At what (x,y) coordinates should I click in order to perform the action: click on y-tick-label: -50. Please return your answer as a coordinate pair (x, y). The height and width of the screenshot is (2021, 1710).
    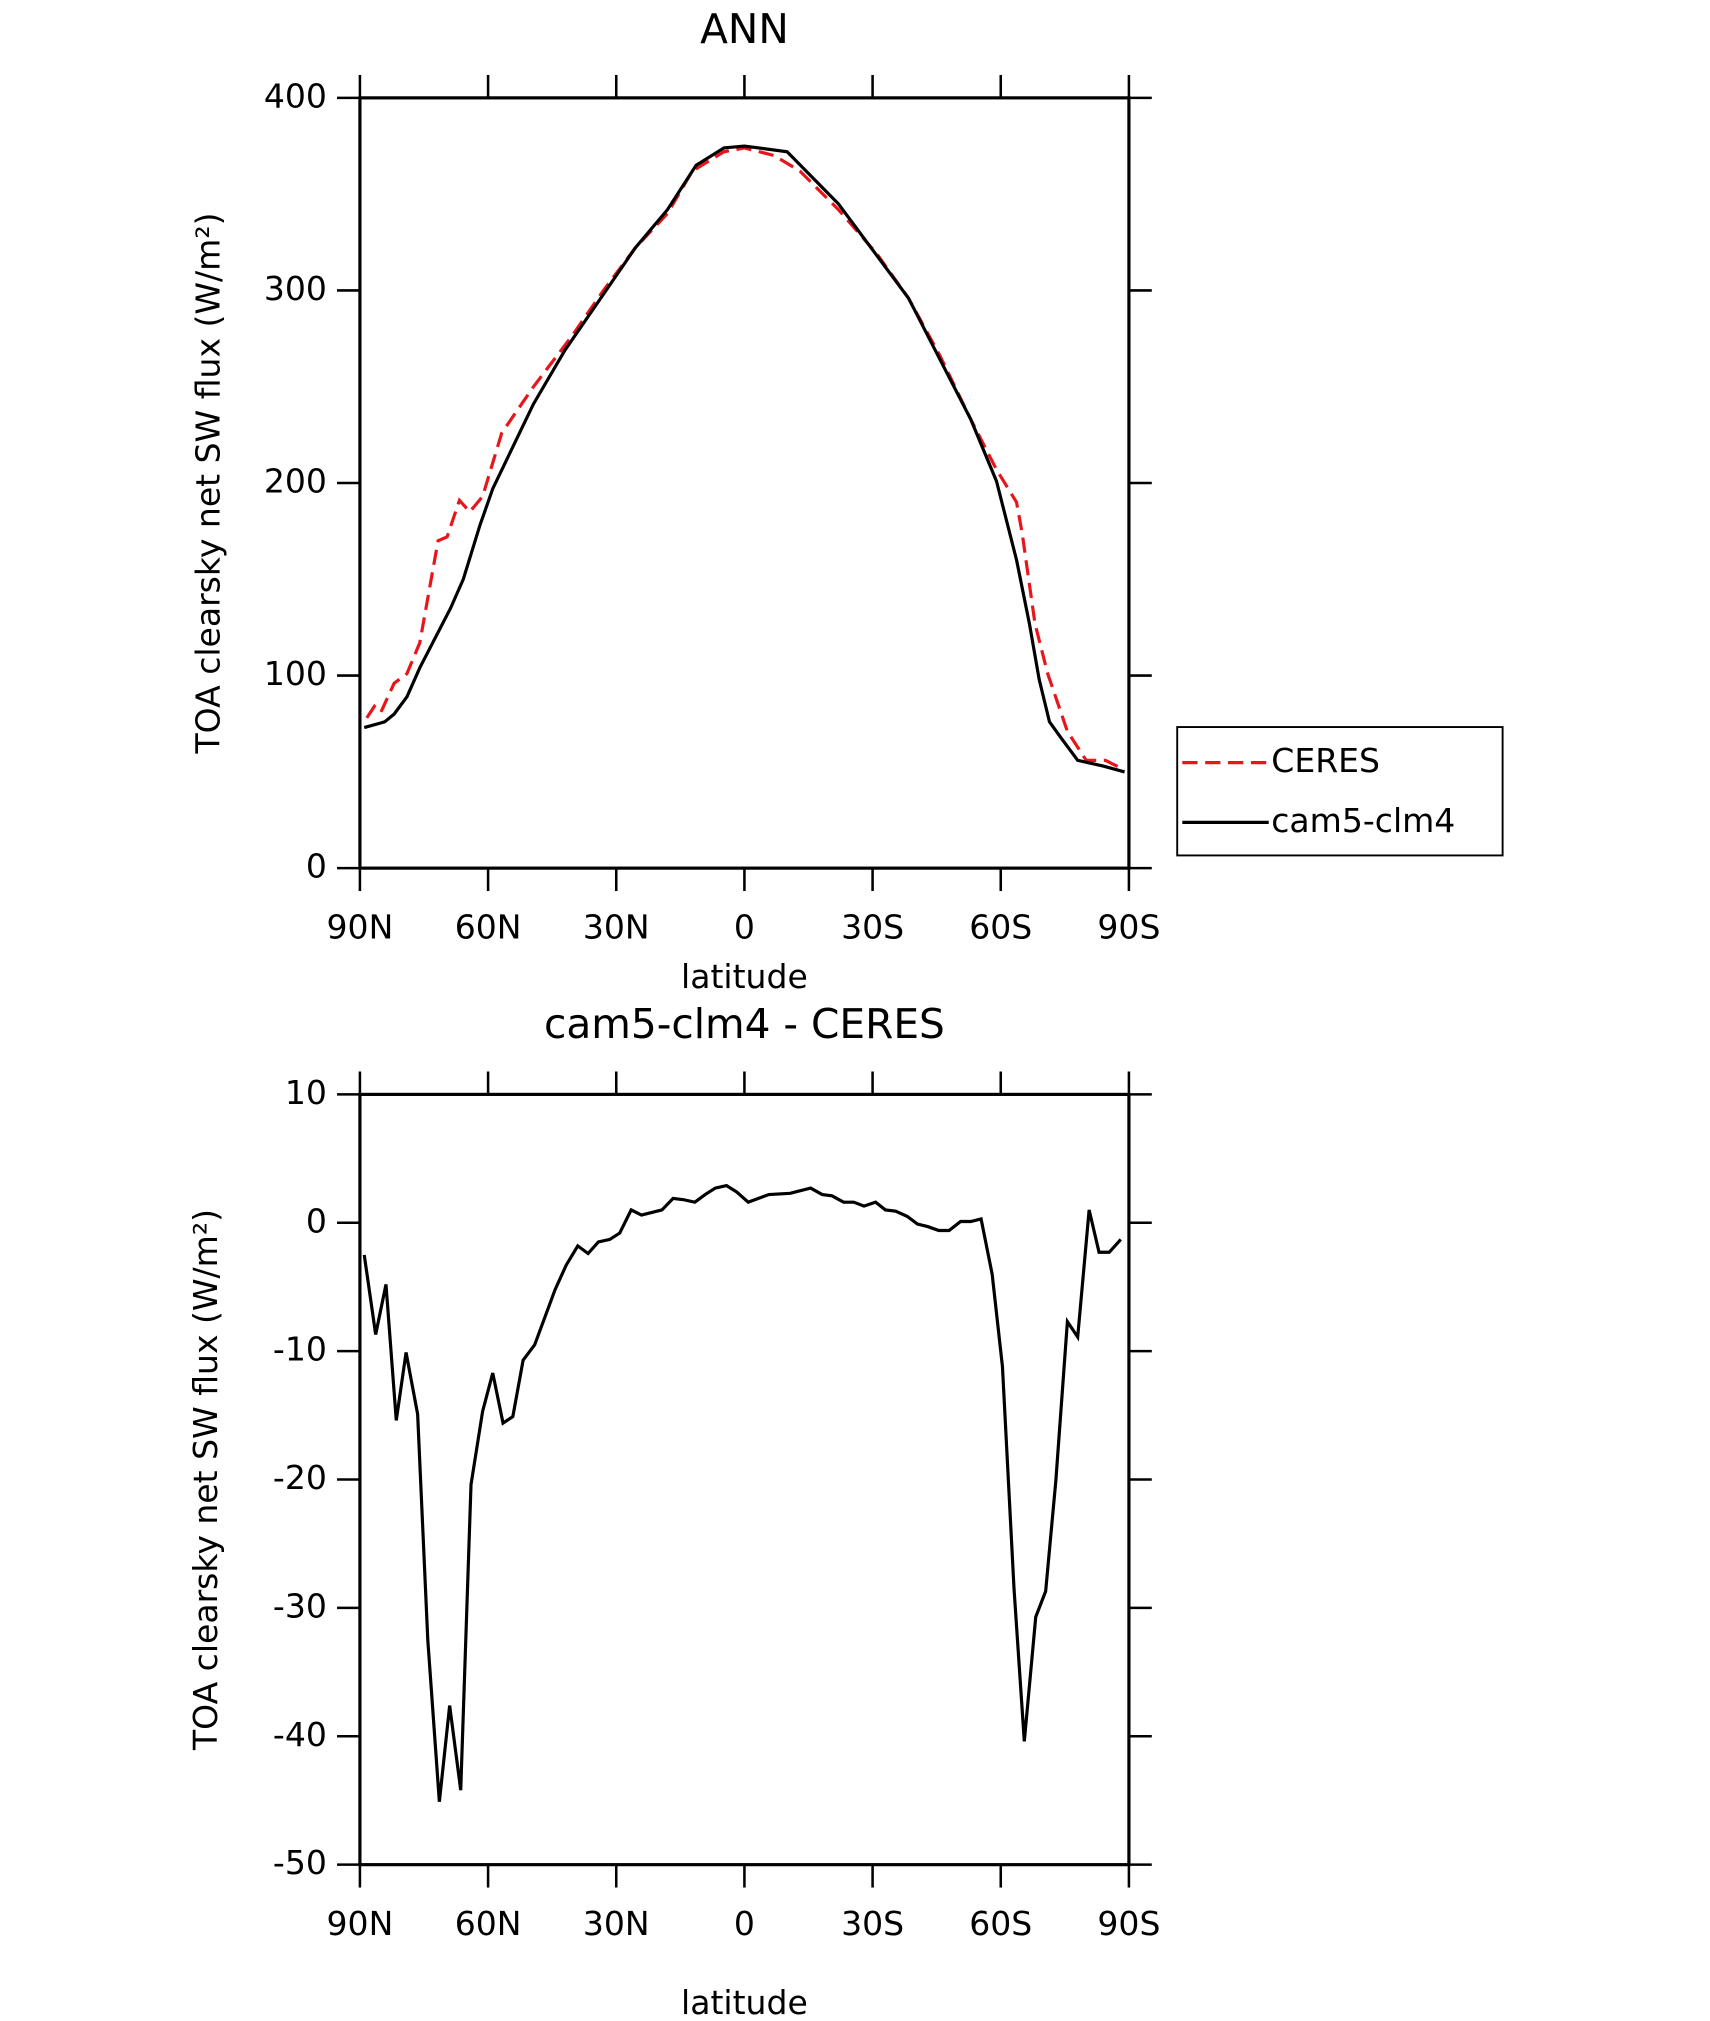
    Looking at the image, I should click on (300, 1862).